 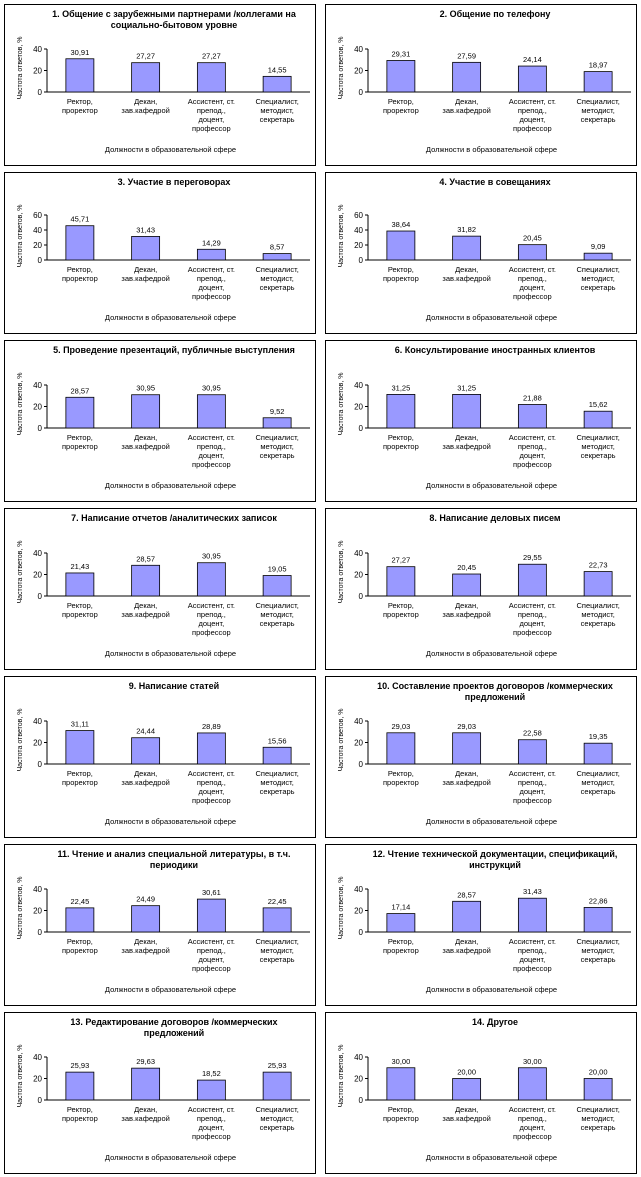 I want to click on data-label: 22,58, so click(x=532, y=733).